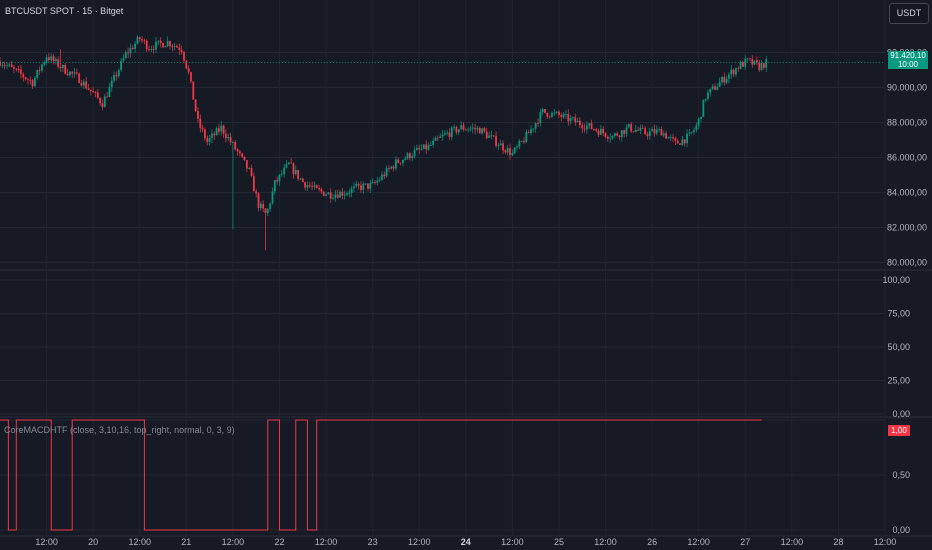 The image size is (932, 550). Describe the element at coordinates (899, 430) in the screenshot. I see `indicator-last-value-tag: 1,00` at that location.